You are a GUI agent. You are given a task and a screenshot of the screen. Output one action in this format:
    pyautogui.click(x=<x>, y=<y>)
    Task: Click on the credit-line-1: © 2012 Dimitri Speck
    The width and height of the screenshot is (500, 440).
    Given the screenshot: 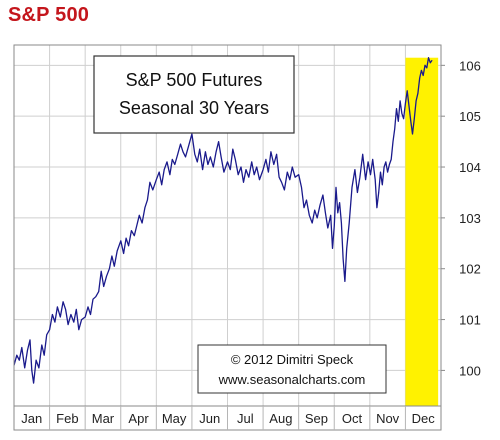 What is the action you would take?
    pyautogui.click(x=292, y=359)
    